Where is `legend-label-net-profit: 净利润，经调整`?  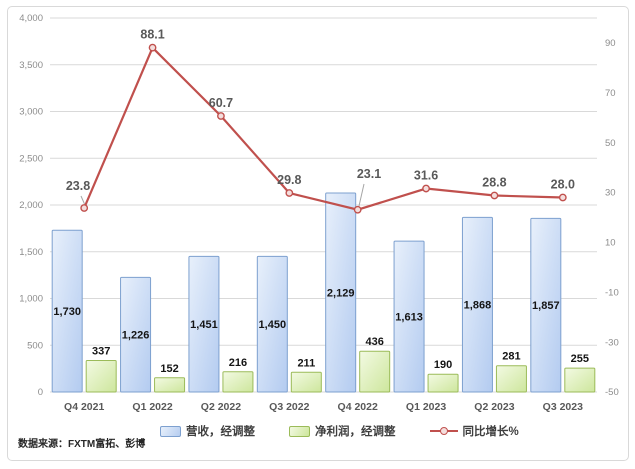
legend-label-net-profit: 净利润，经调整 is located at coordinates (355, 432).